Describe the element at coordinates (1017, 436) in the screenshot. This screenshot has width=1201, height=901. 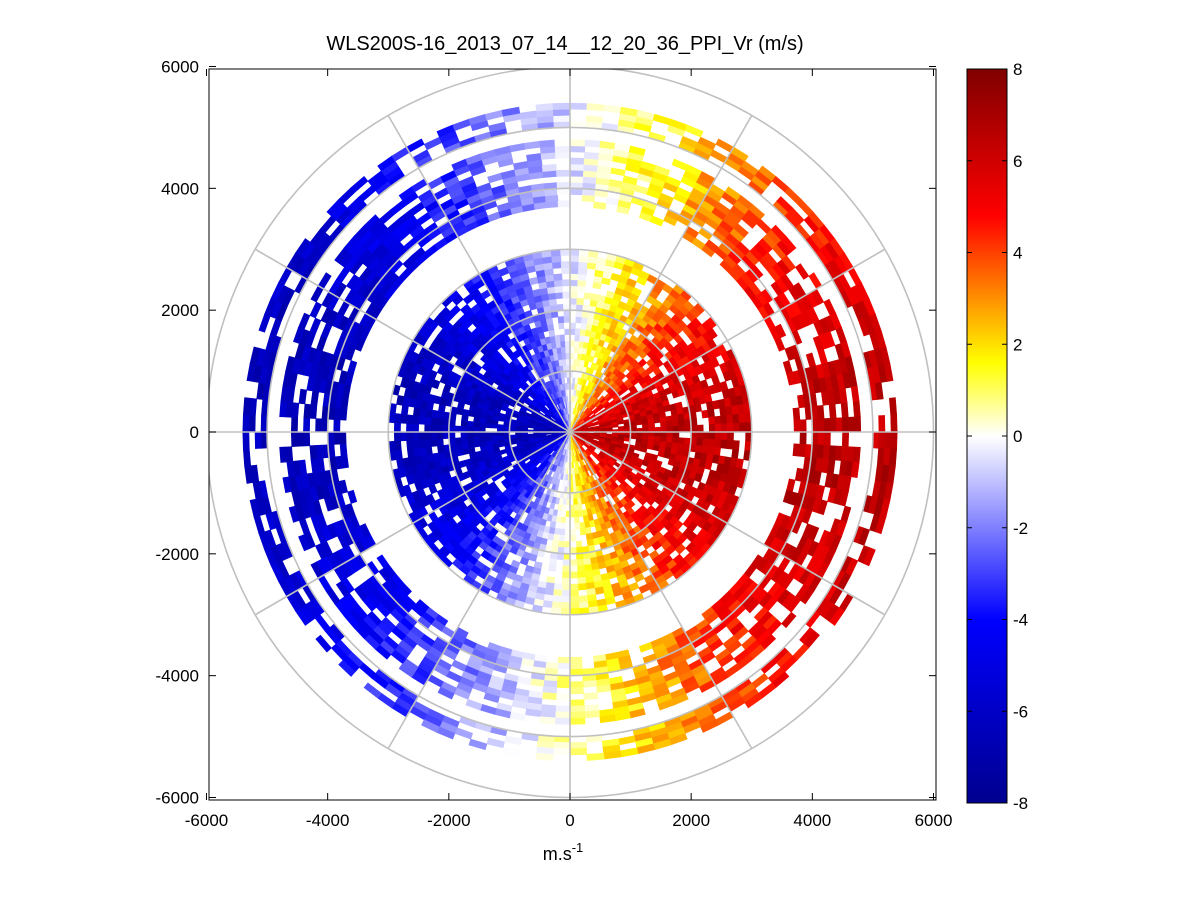
I see `colorbar-tick-label: 0` at that location.